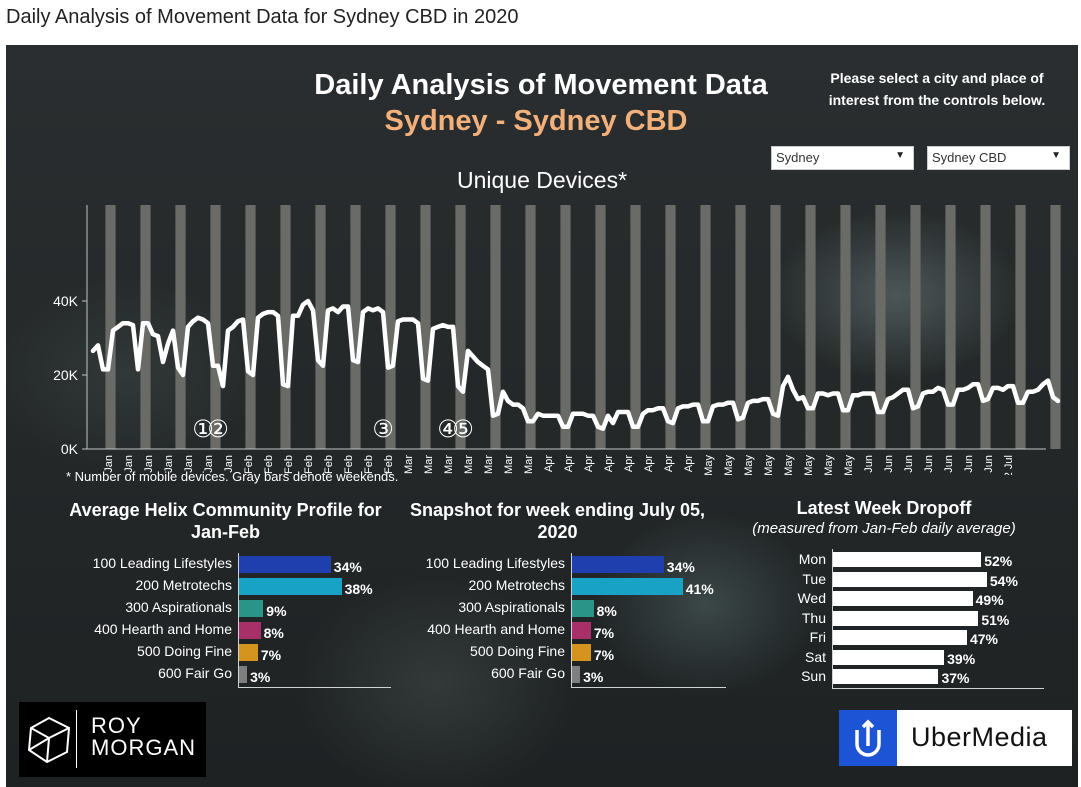  Describe the element at coordinates (495, 563) in the screenshot. I see `snapshot-row-label: 100 Leading Lifestyles` at that location.